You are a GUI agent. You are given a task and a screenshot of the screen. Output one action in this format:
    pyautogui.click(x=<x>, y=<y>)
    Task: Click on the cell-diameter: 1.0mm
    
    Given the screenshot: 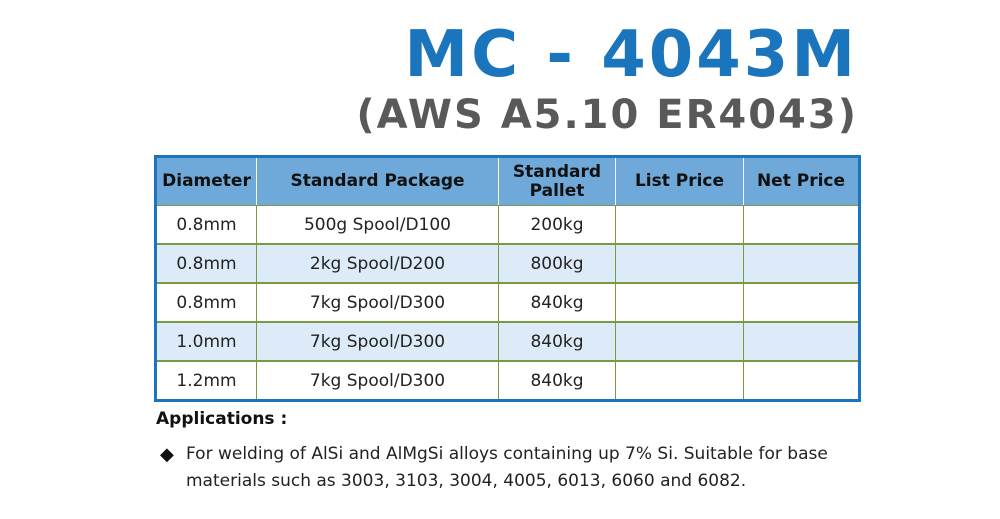 What is the action you would take?
    pyautogui.click(x=206, y=342)
    